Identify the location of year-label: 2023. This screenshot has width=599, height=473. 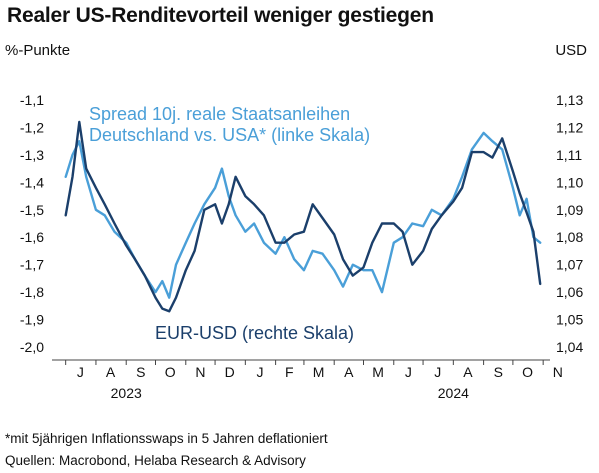
(126, 393).